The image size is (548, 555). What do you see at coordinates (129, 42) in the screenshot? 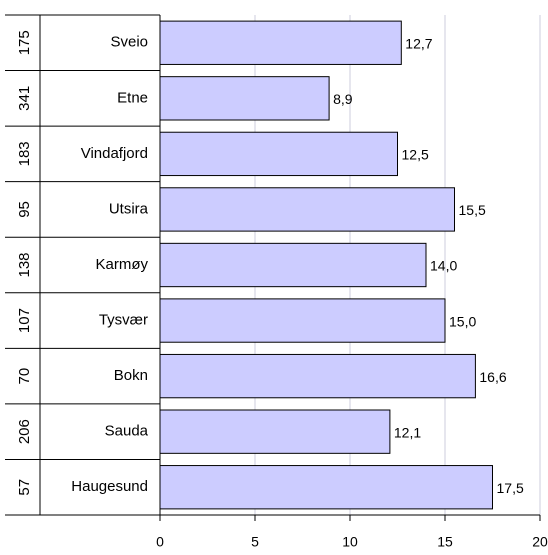
I see `category-label: Sveio` at bounding box center [129, 42].